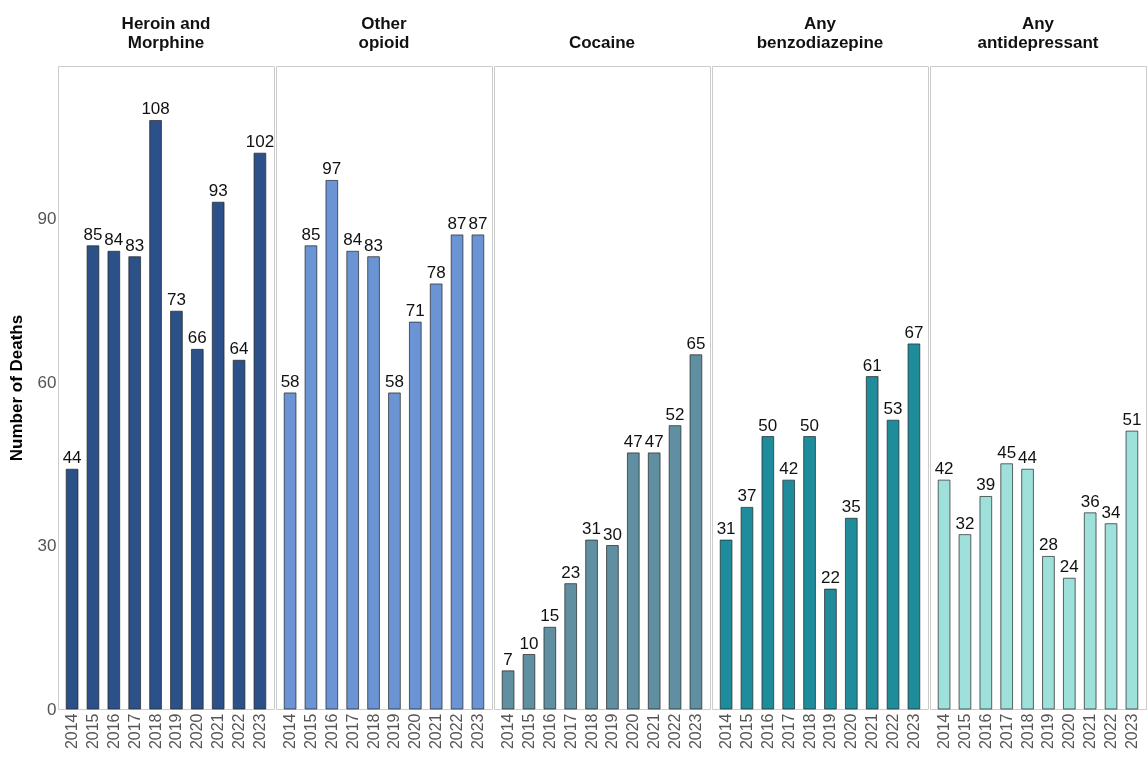  Describe the element at coordinates (602, 42) in the screenshot. I see `chart-title: Cocaine` at that location.